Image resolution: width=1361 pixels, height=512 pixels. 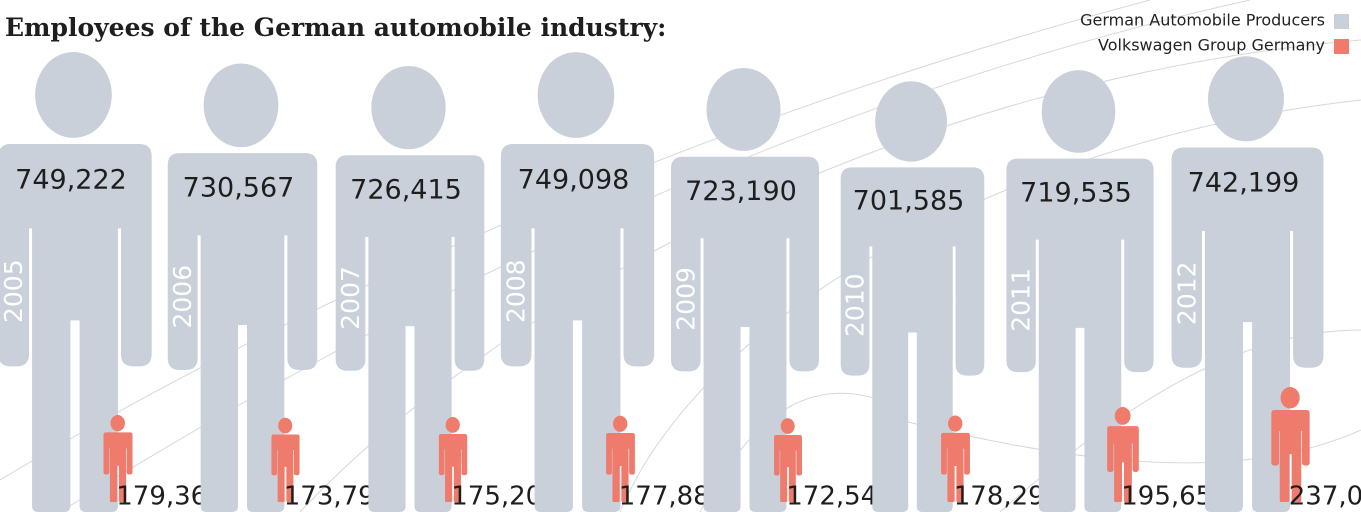 I want to click on year-label: 2007, so click(x=350, y=298).